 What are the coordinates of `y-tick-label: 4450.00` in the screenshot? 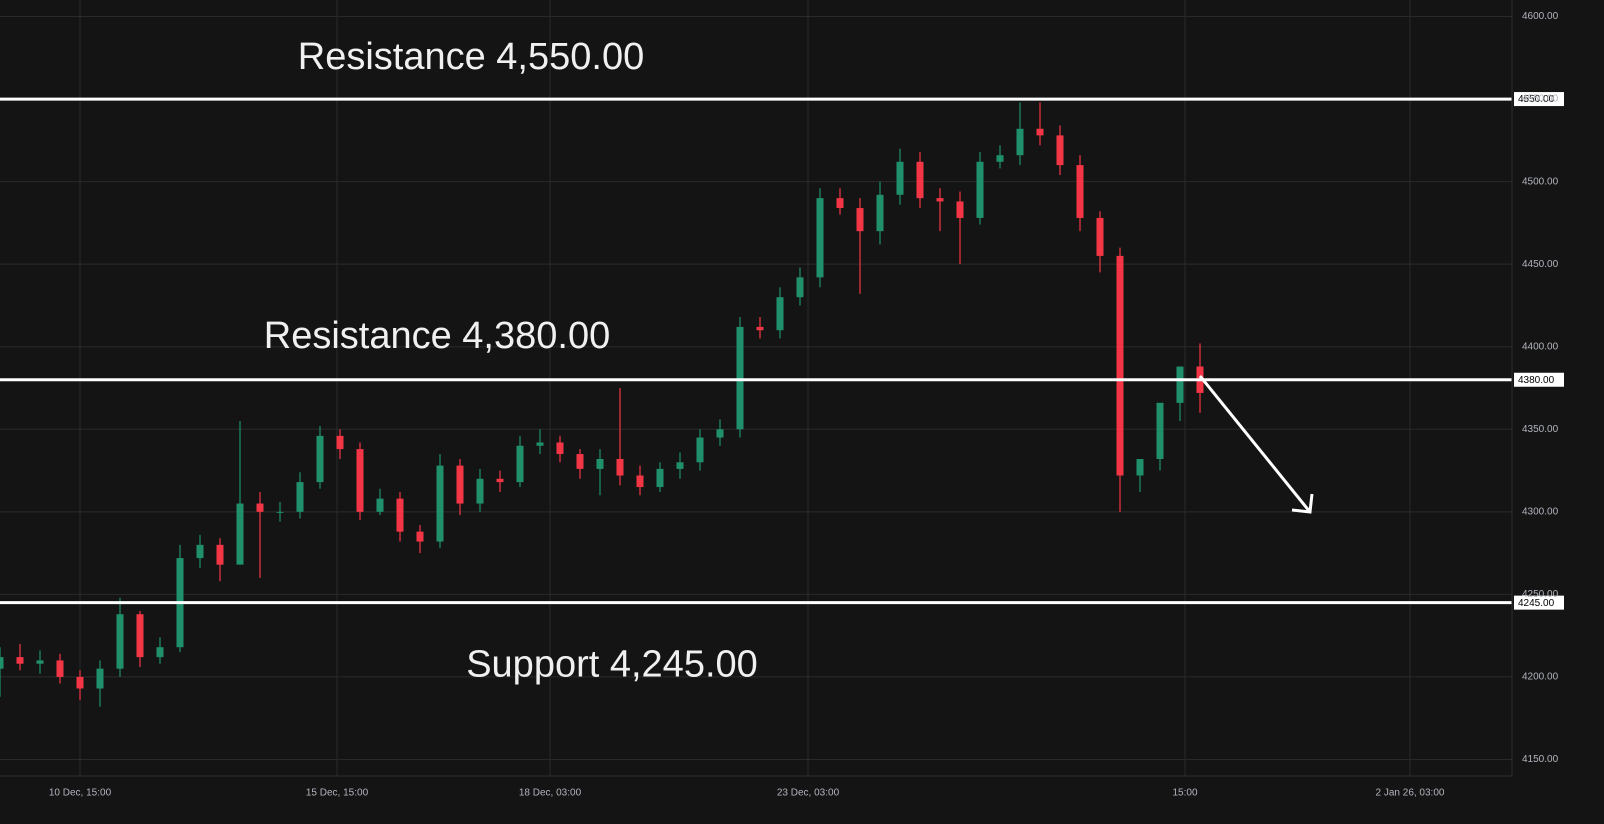 It's located at (1540, 264).